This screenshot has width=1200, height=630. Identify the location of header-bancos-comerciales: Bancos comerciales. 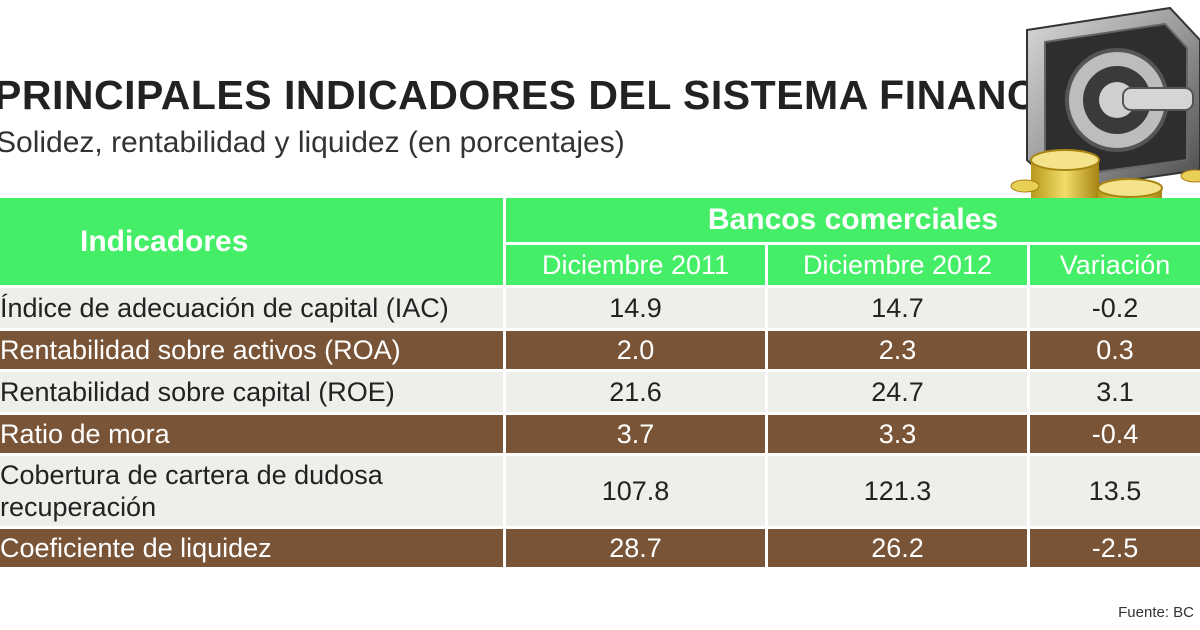
(851, 221).